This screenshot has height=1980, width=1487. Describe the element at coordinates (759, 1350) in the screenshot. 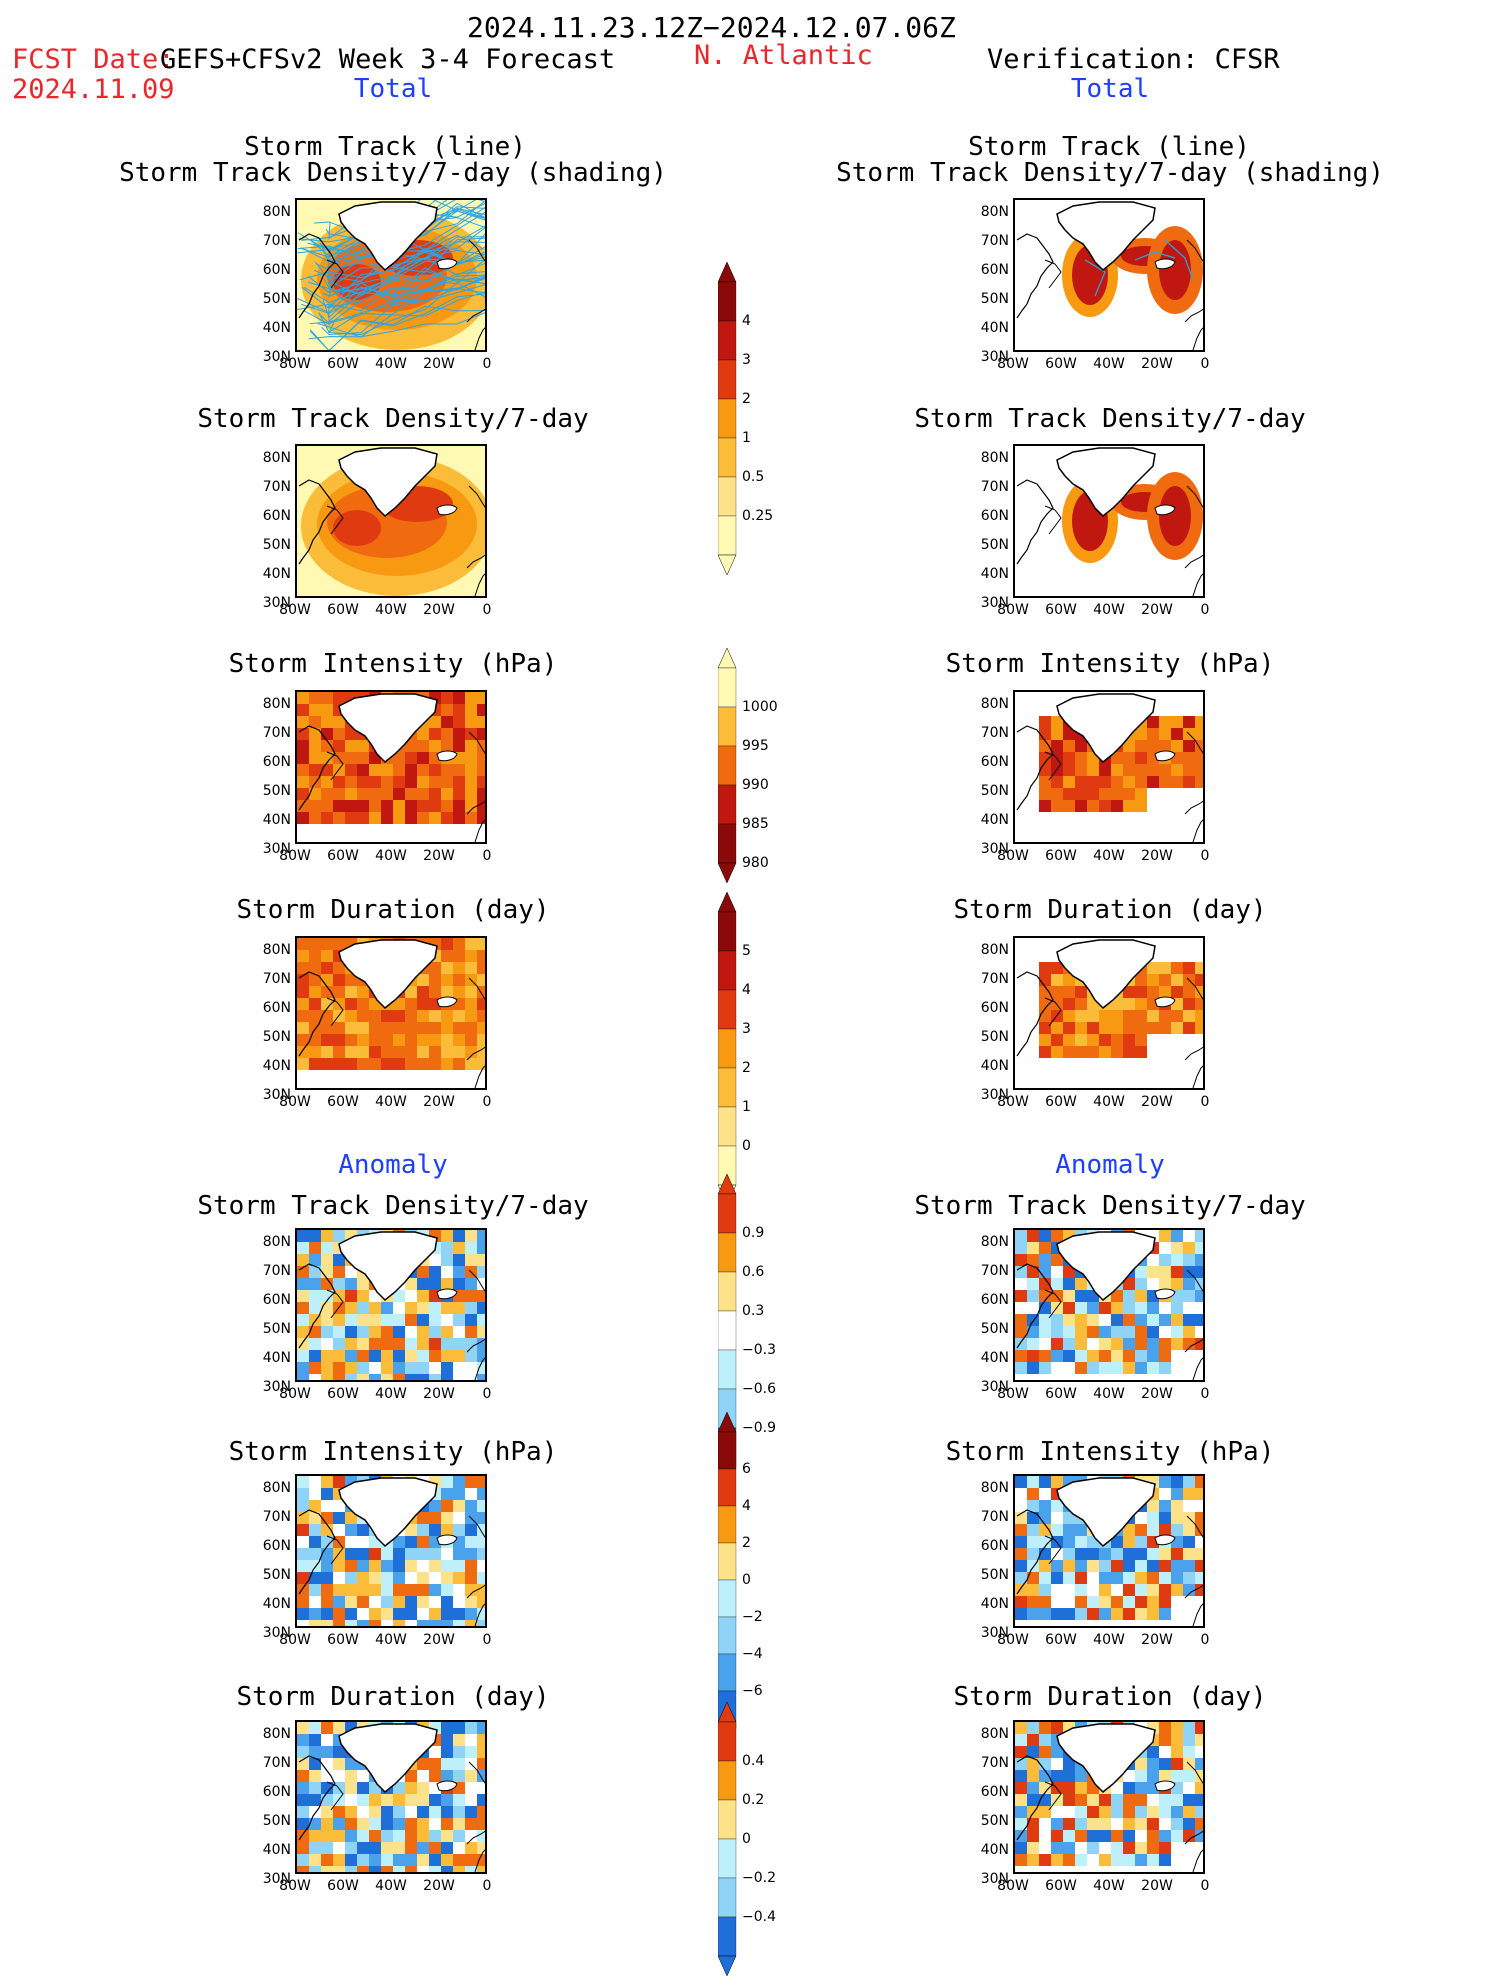

I see `colorbar-tick-label: −0.3` at that location.